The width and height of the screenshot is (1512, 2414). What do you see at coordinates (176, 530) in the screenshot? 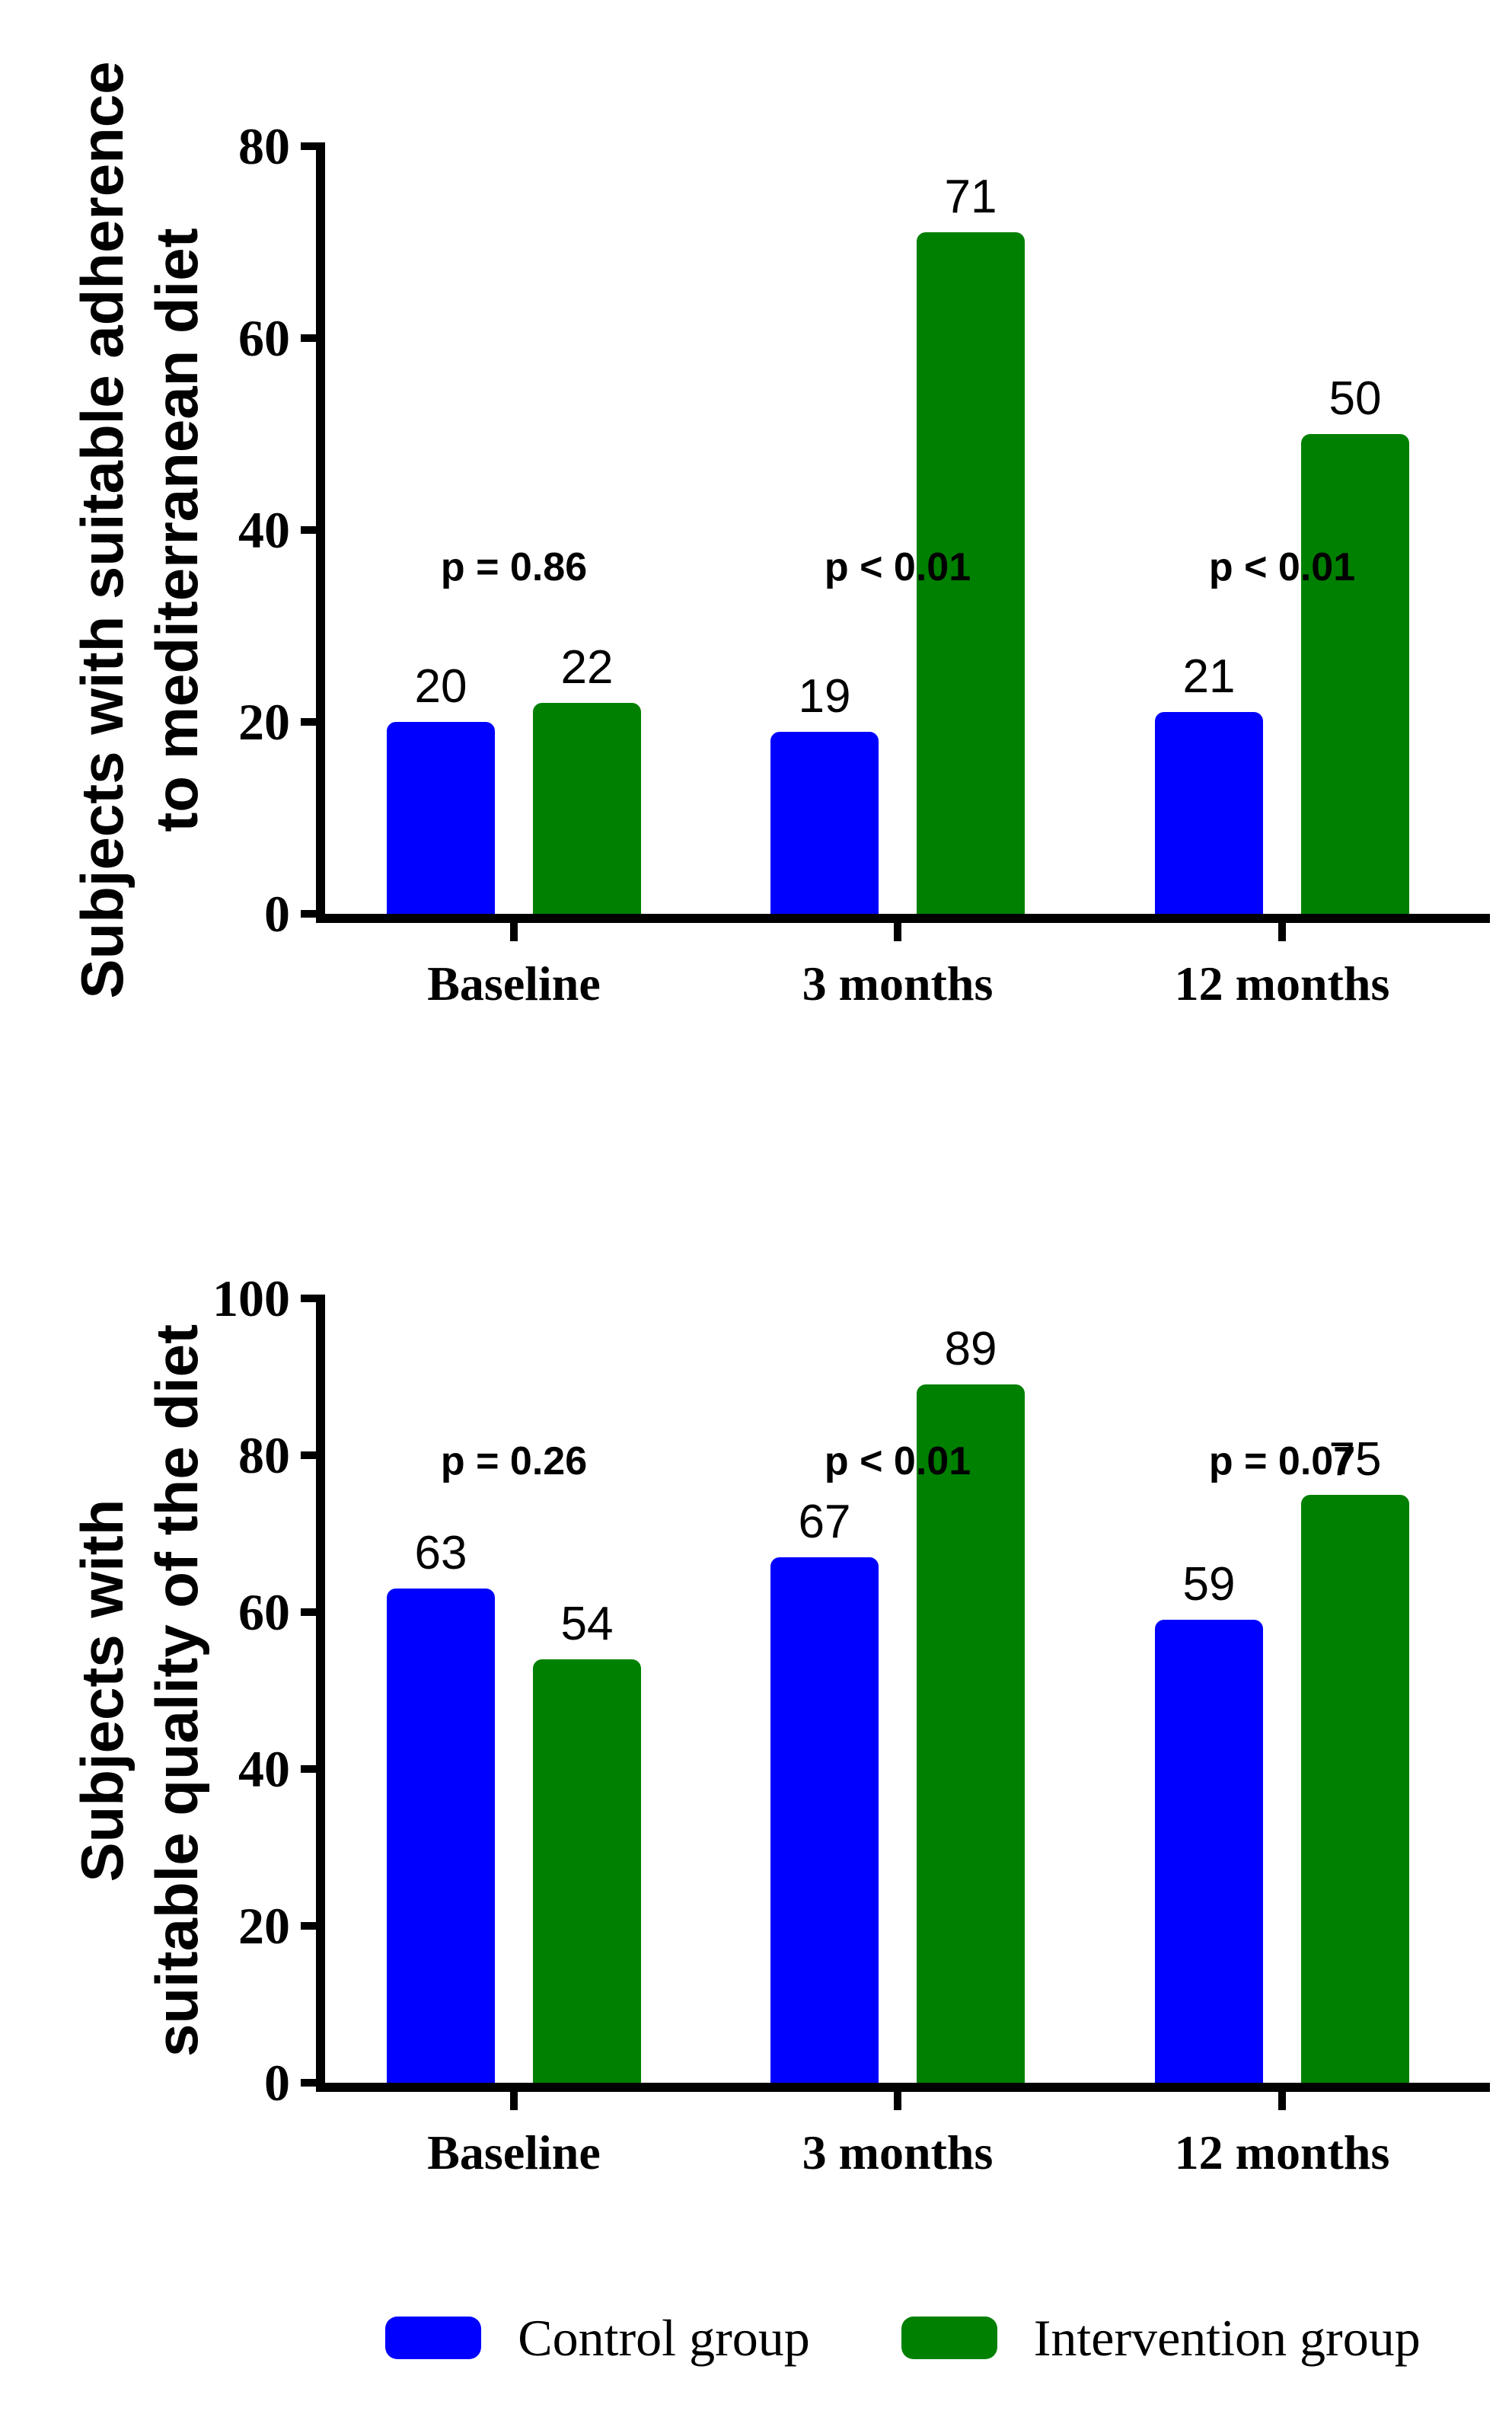
I see `y-axis-title-line2: to mediterranean diet` at bounding box center [176, 530].